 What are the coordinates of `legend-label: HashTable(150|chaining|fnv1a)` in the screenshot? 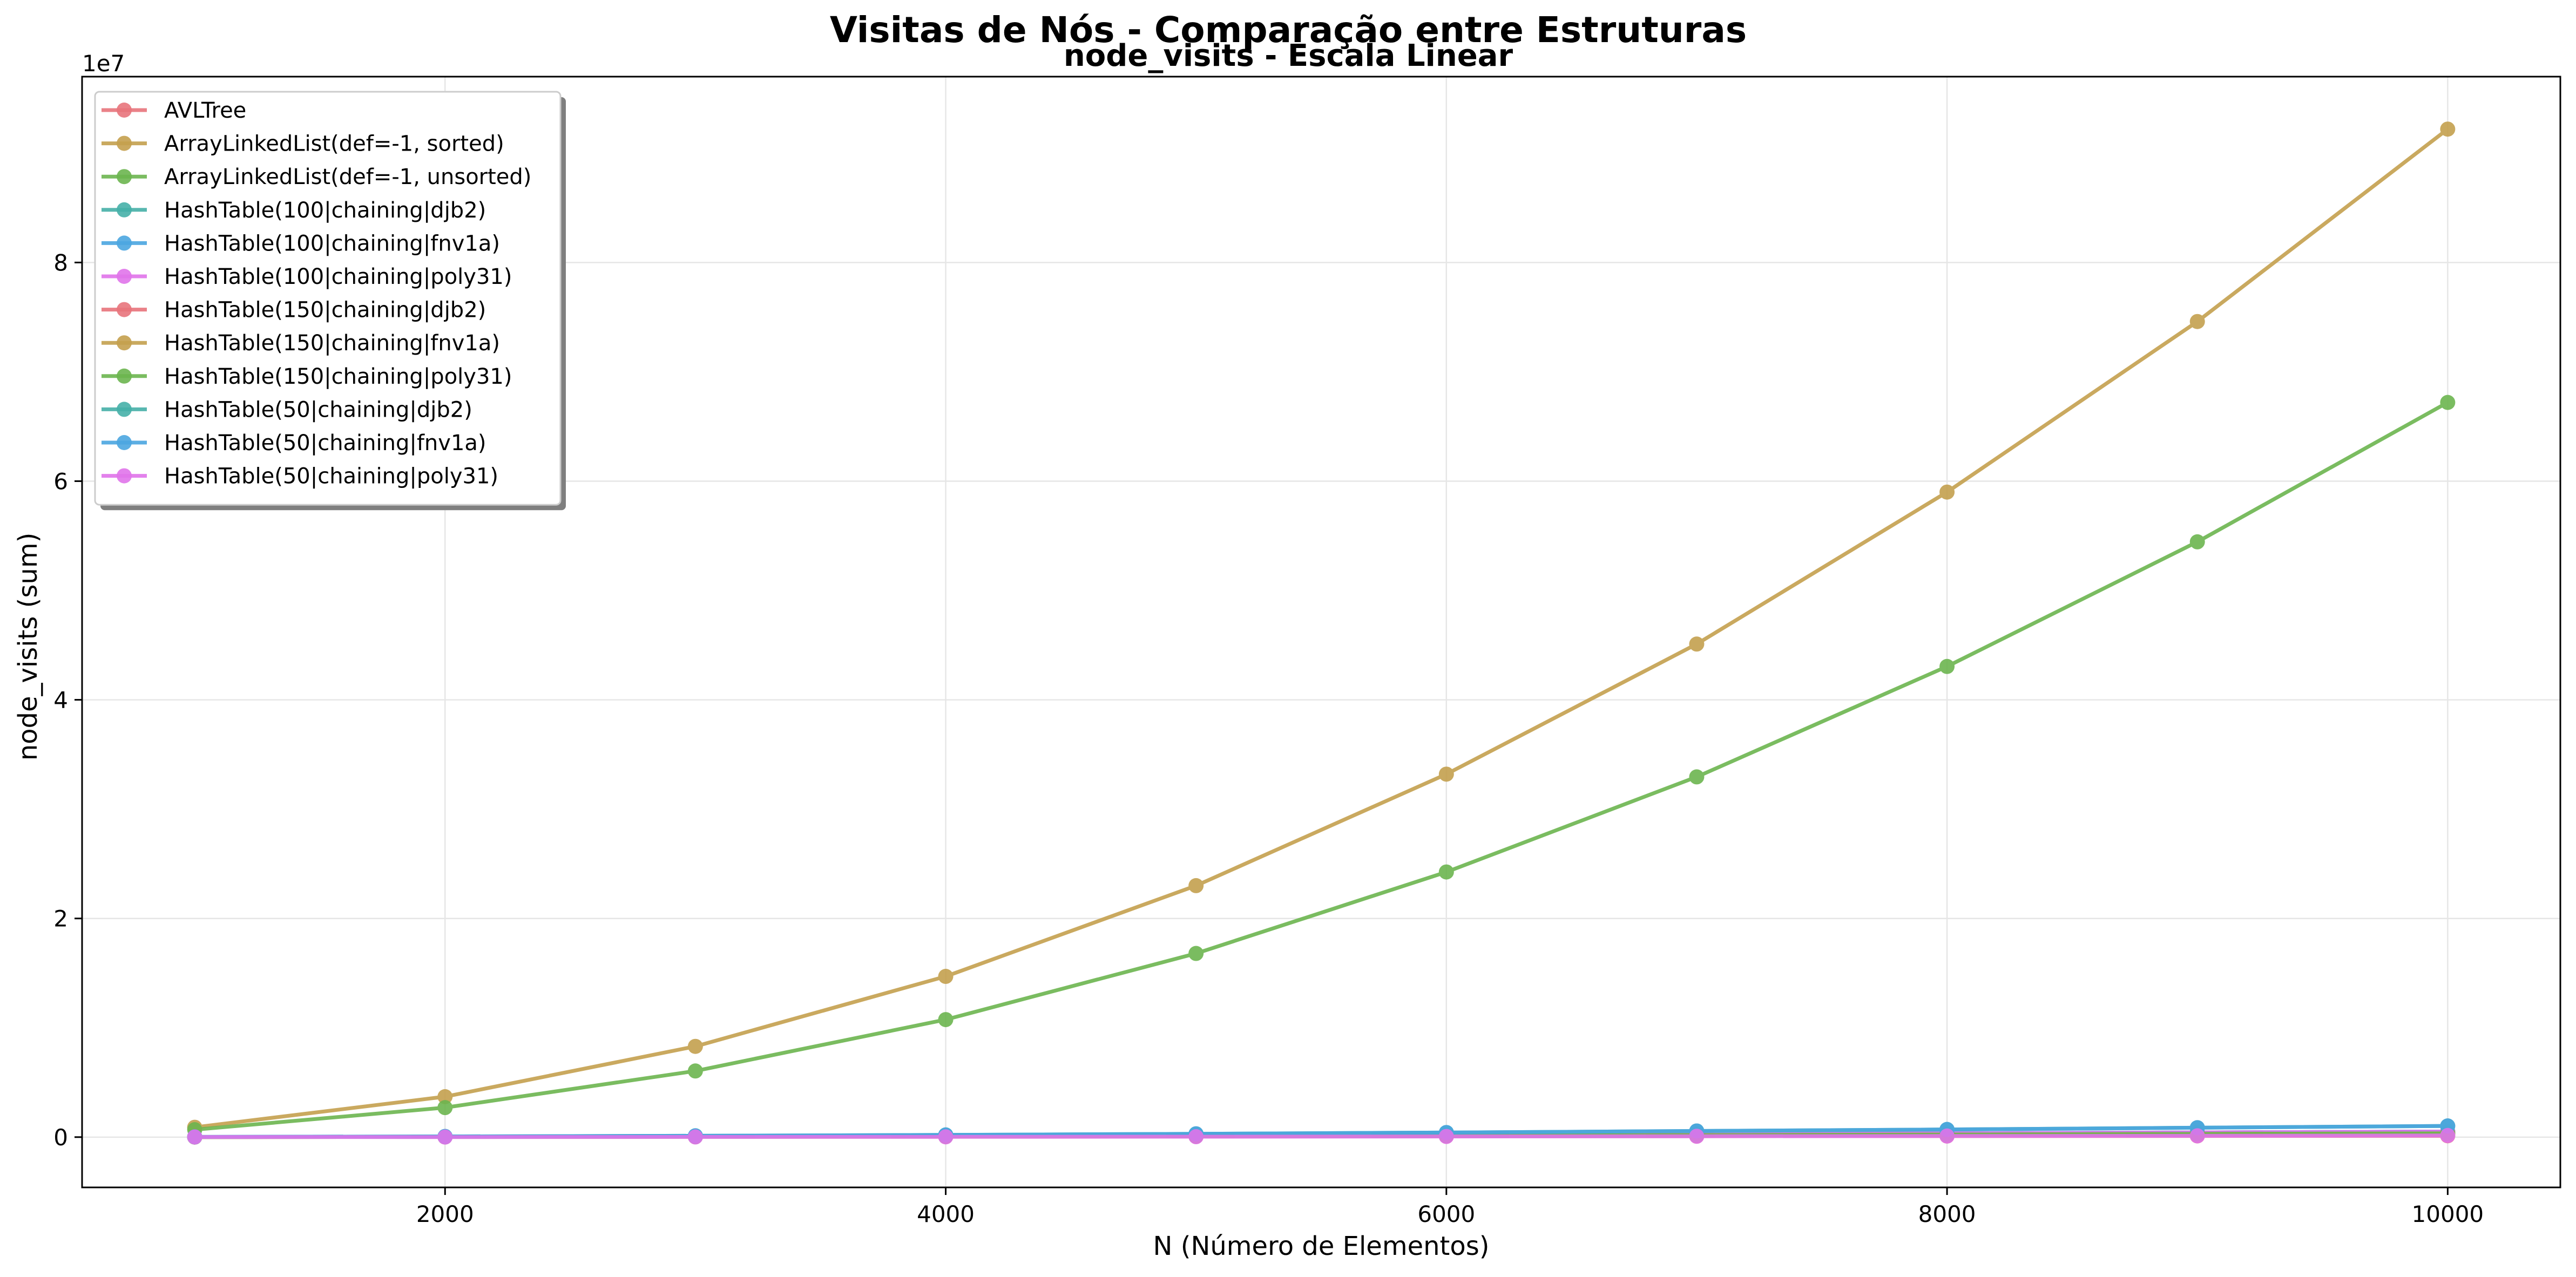 It's located at (332, 343).